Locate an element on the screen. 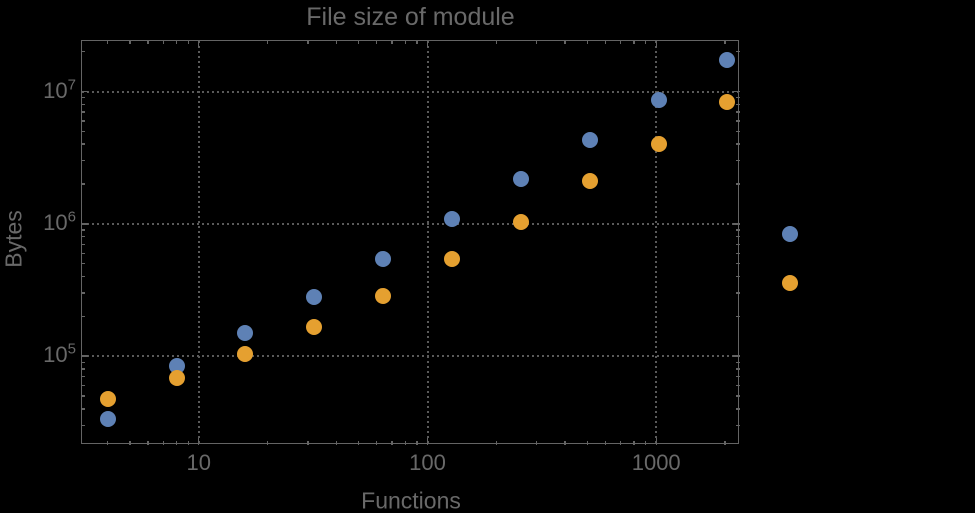 This screenshot has width=975, height=513. x-axis-label: Functions is located at coordinates (411, 500).